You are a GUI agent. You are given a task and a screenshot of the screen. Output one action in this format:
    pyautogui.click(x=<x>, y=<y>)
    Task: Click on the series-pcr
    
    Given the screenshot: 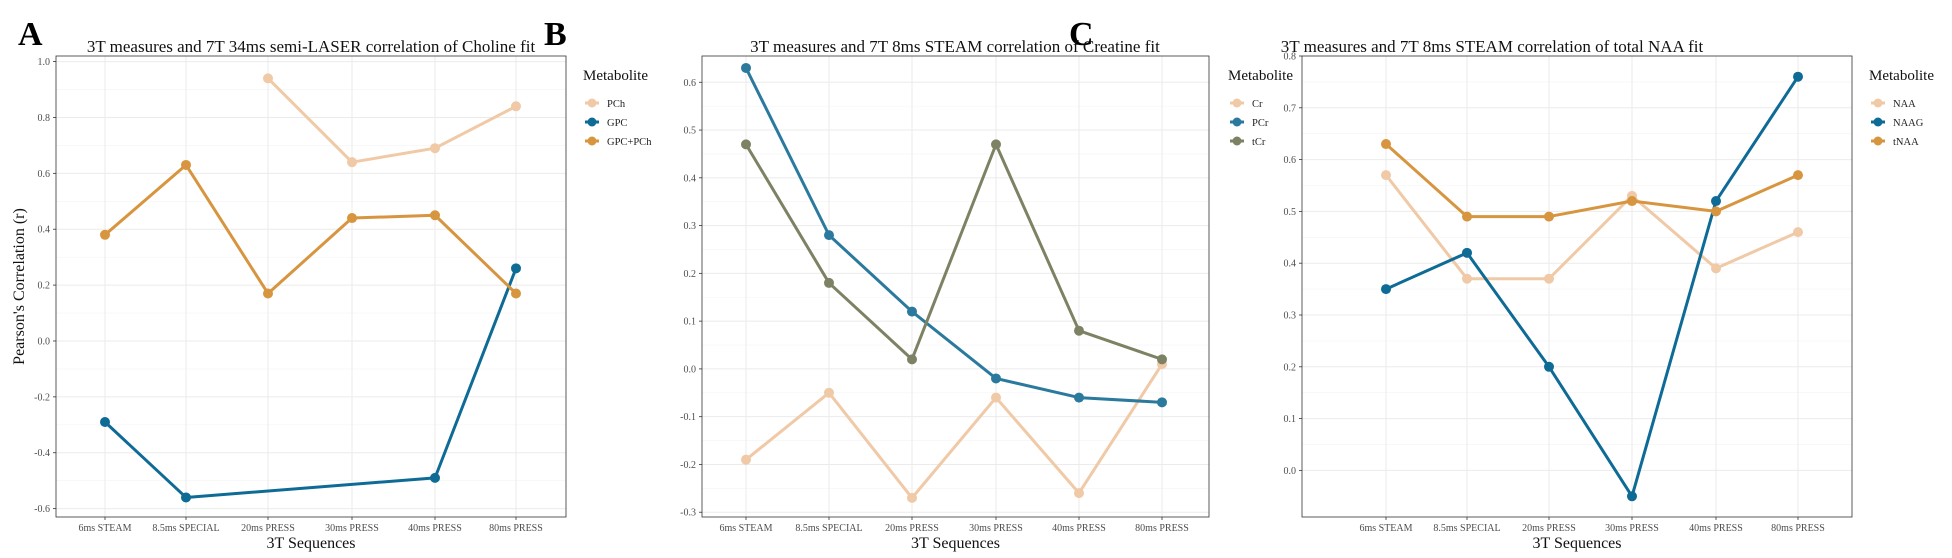 What is the action you would take?
    pyautogui.click(x=954, y=235)
    